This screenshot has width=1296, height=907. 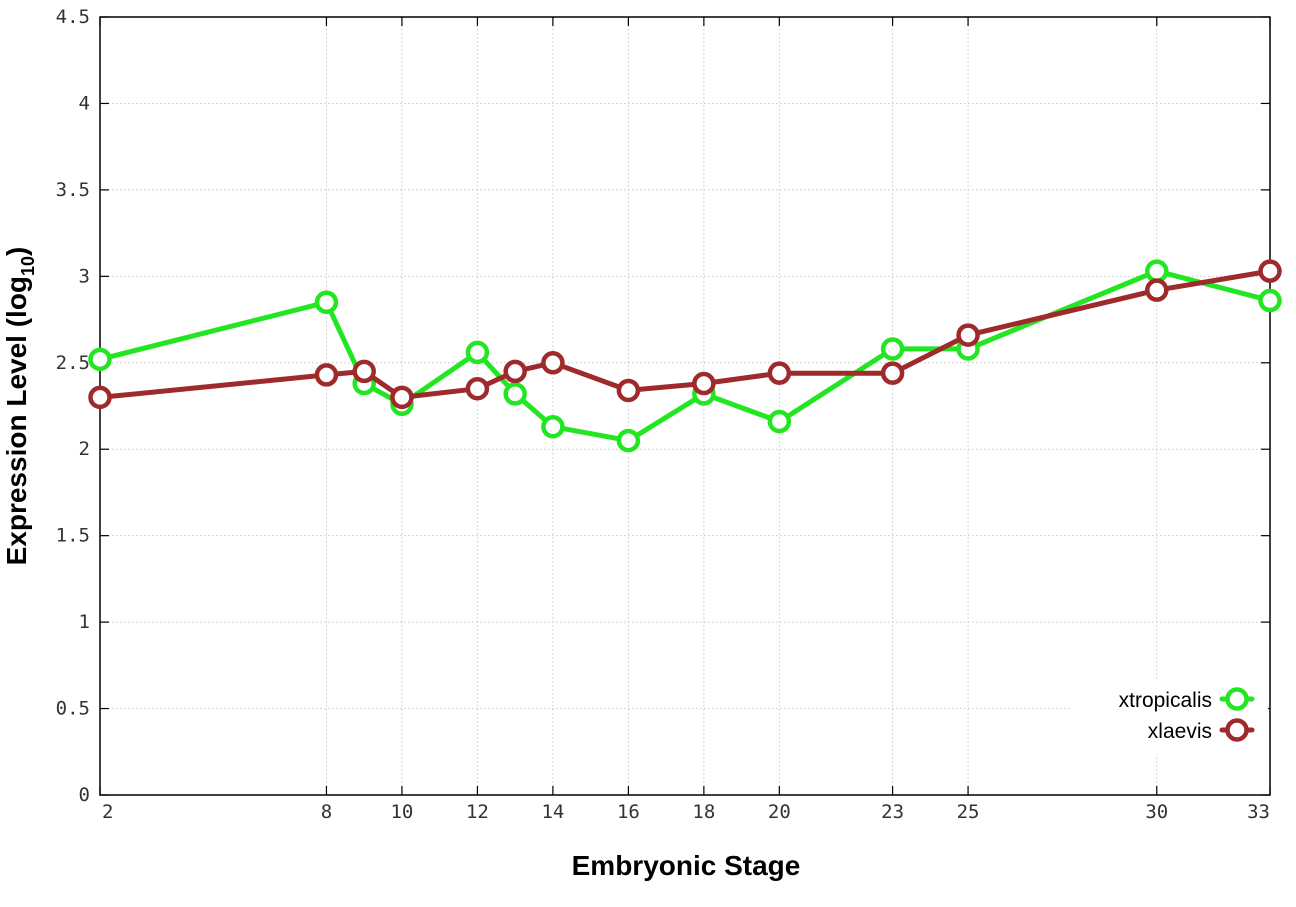 I want to click on y-tick-label: 4.5, so click(x=73, y=17).